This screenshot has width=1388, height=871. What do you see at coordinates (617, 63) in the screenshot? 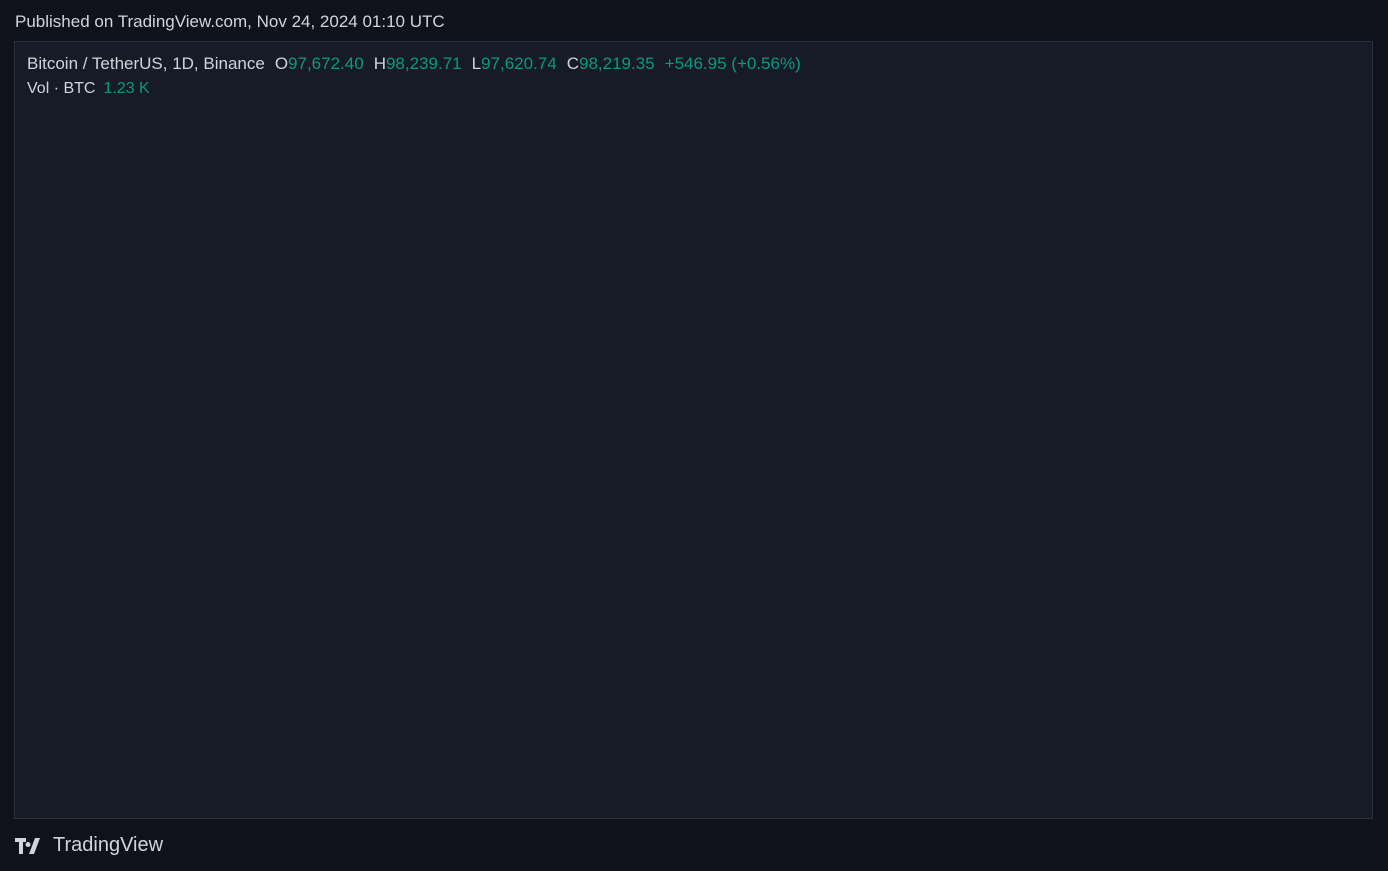
I see `legend-value: 98,219.35` at bounding box center [617, 63].